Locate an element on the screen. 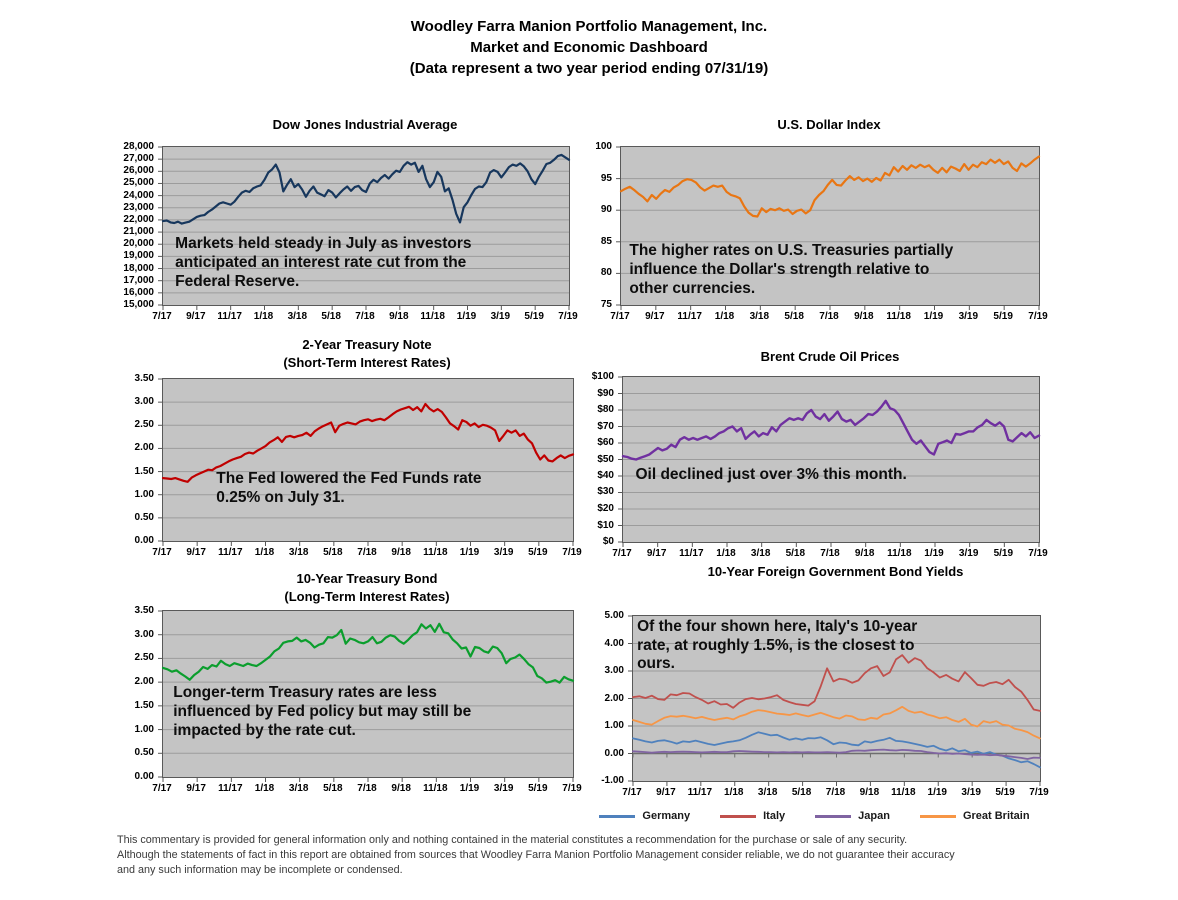 Image resolution: width=1178 pixels, height=900 pixels. y-axis-tick-label: 21,000 is located at coordinates (138, 231).